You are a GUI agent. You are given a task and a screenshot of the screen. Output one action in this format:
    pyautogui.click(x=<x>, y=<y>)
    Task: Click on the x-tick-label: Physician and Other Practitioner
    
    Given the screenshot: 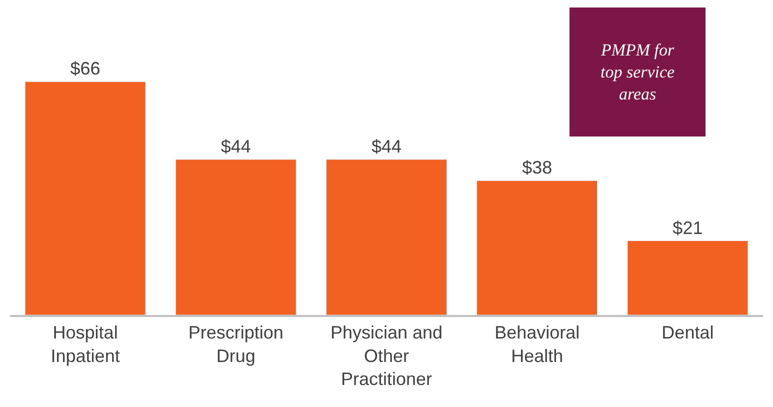 What is the action you would take?
    pyautogui.click(x=386, y=356)
    